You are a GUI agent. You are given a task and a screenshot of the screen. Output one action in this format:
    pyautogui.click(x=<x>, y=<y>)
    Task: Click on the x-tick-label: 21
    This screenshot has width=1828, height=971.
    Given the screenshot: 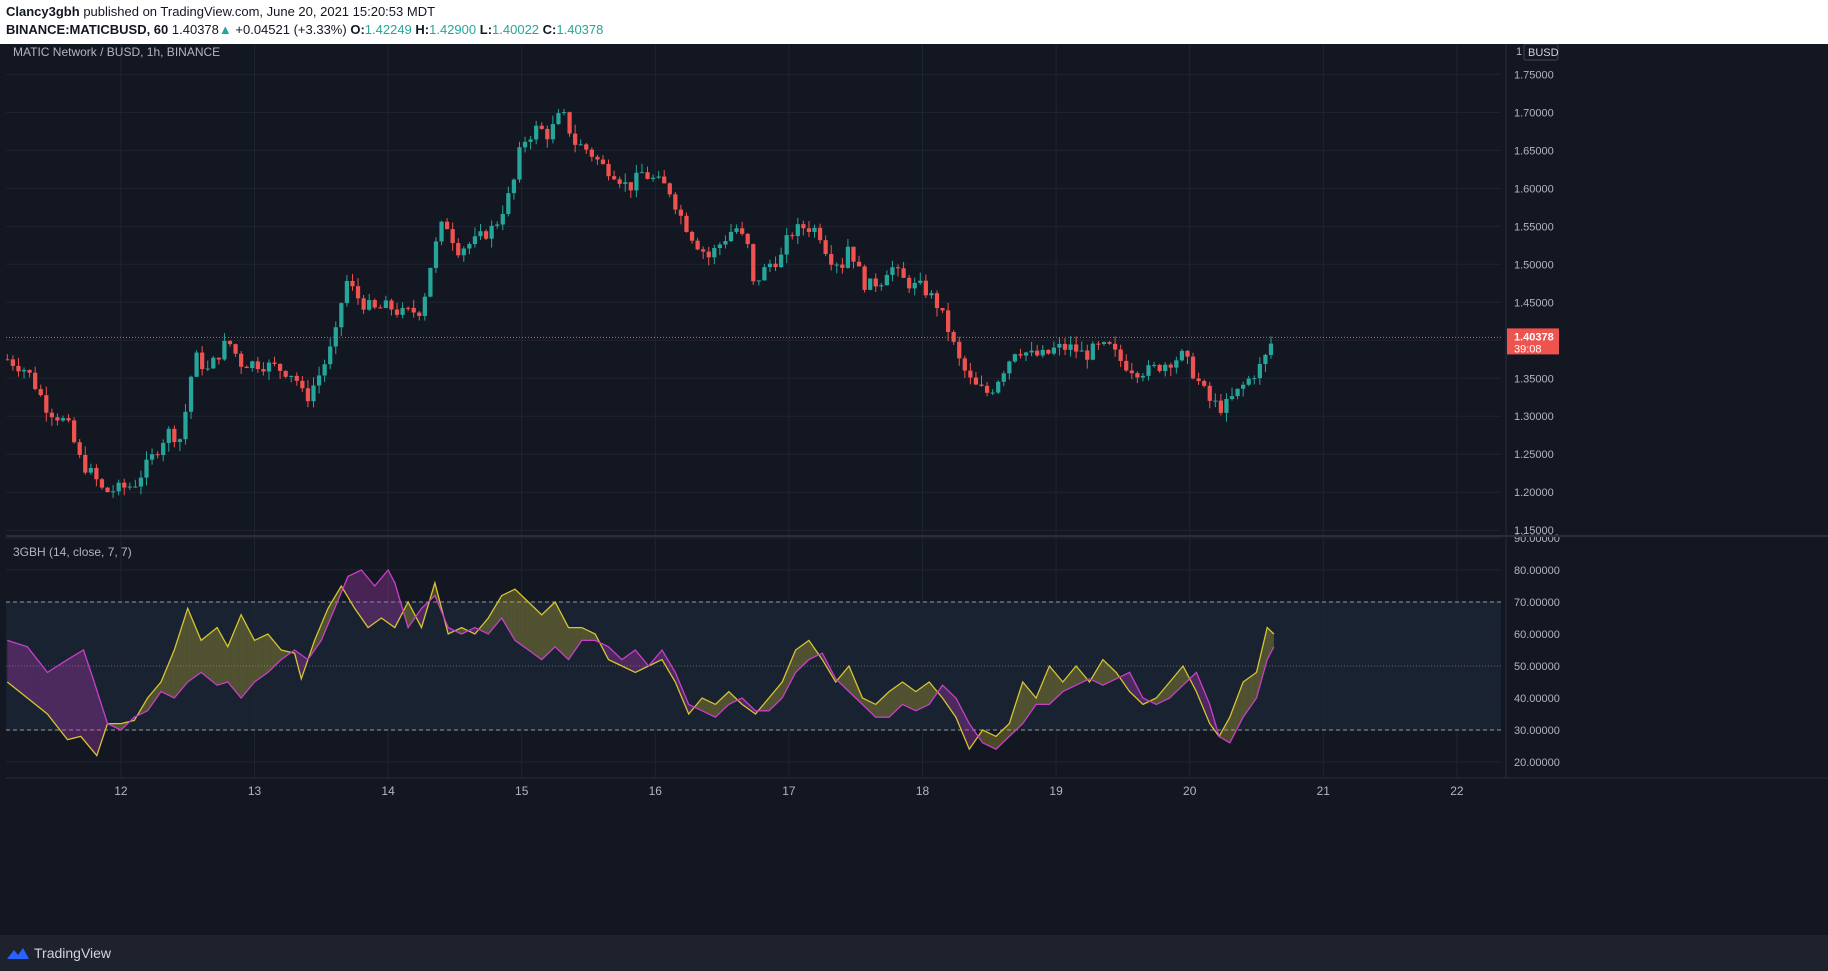 What is the action you would take?
    pyautogui.click(x=1324, y=791)
    